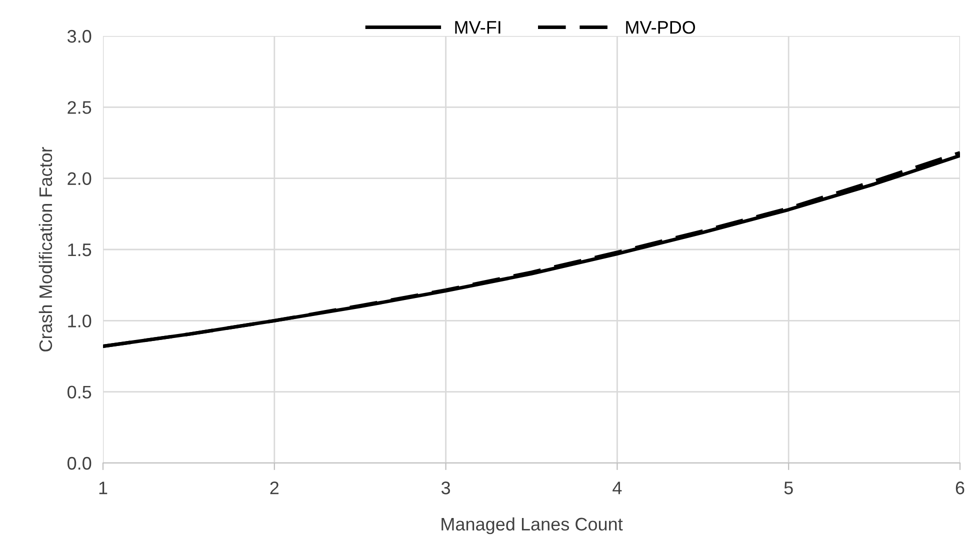 The height and width of the screenshot is (550, 969). I want to click on x-tick-label: 2, so click(274, 488).